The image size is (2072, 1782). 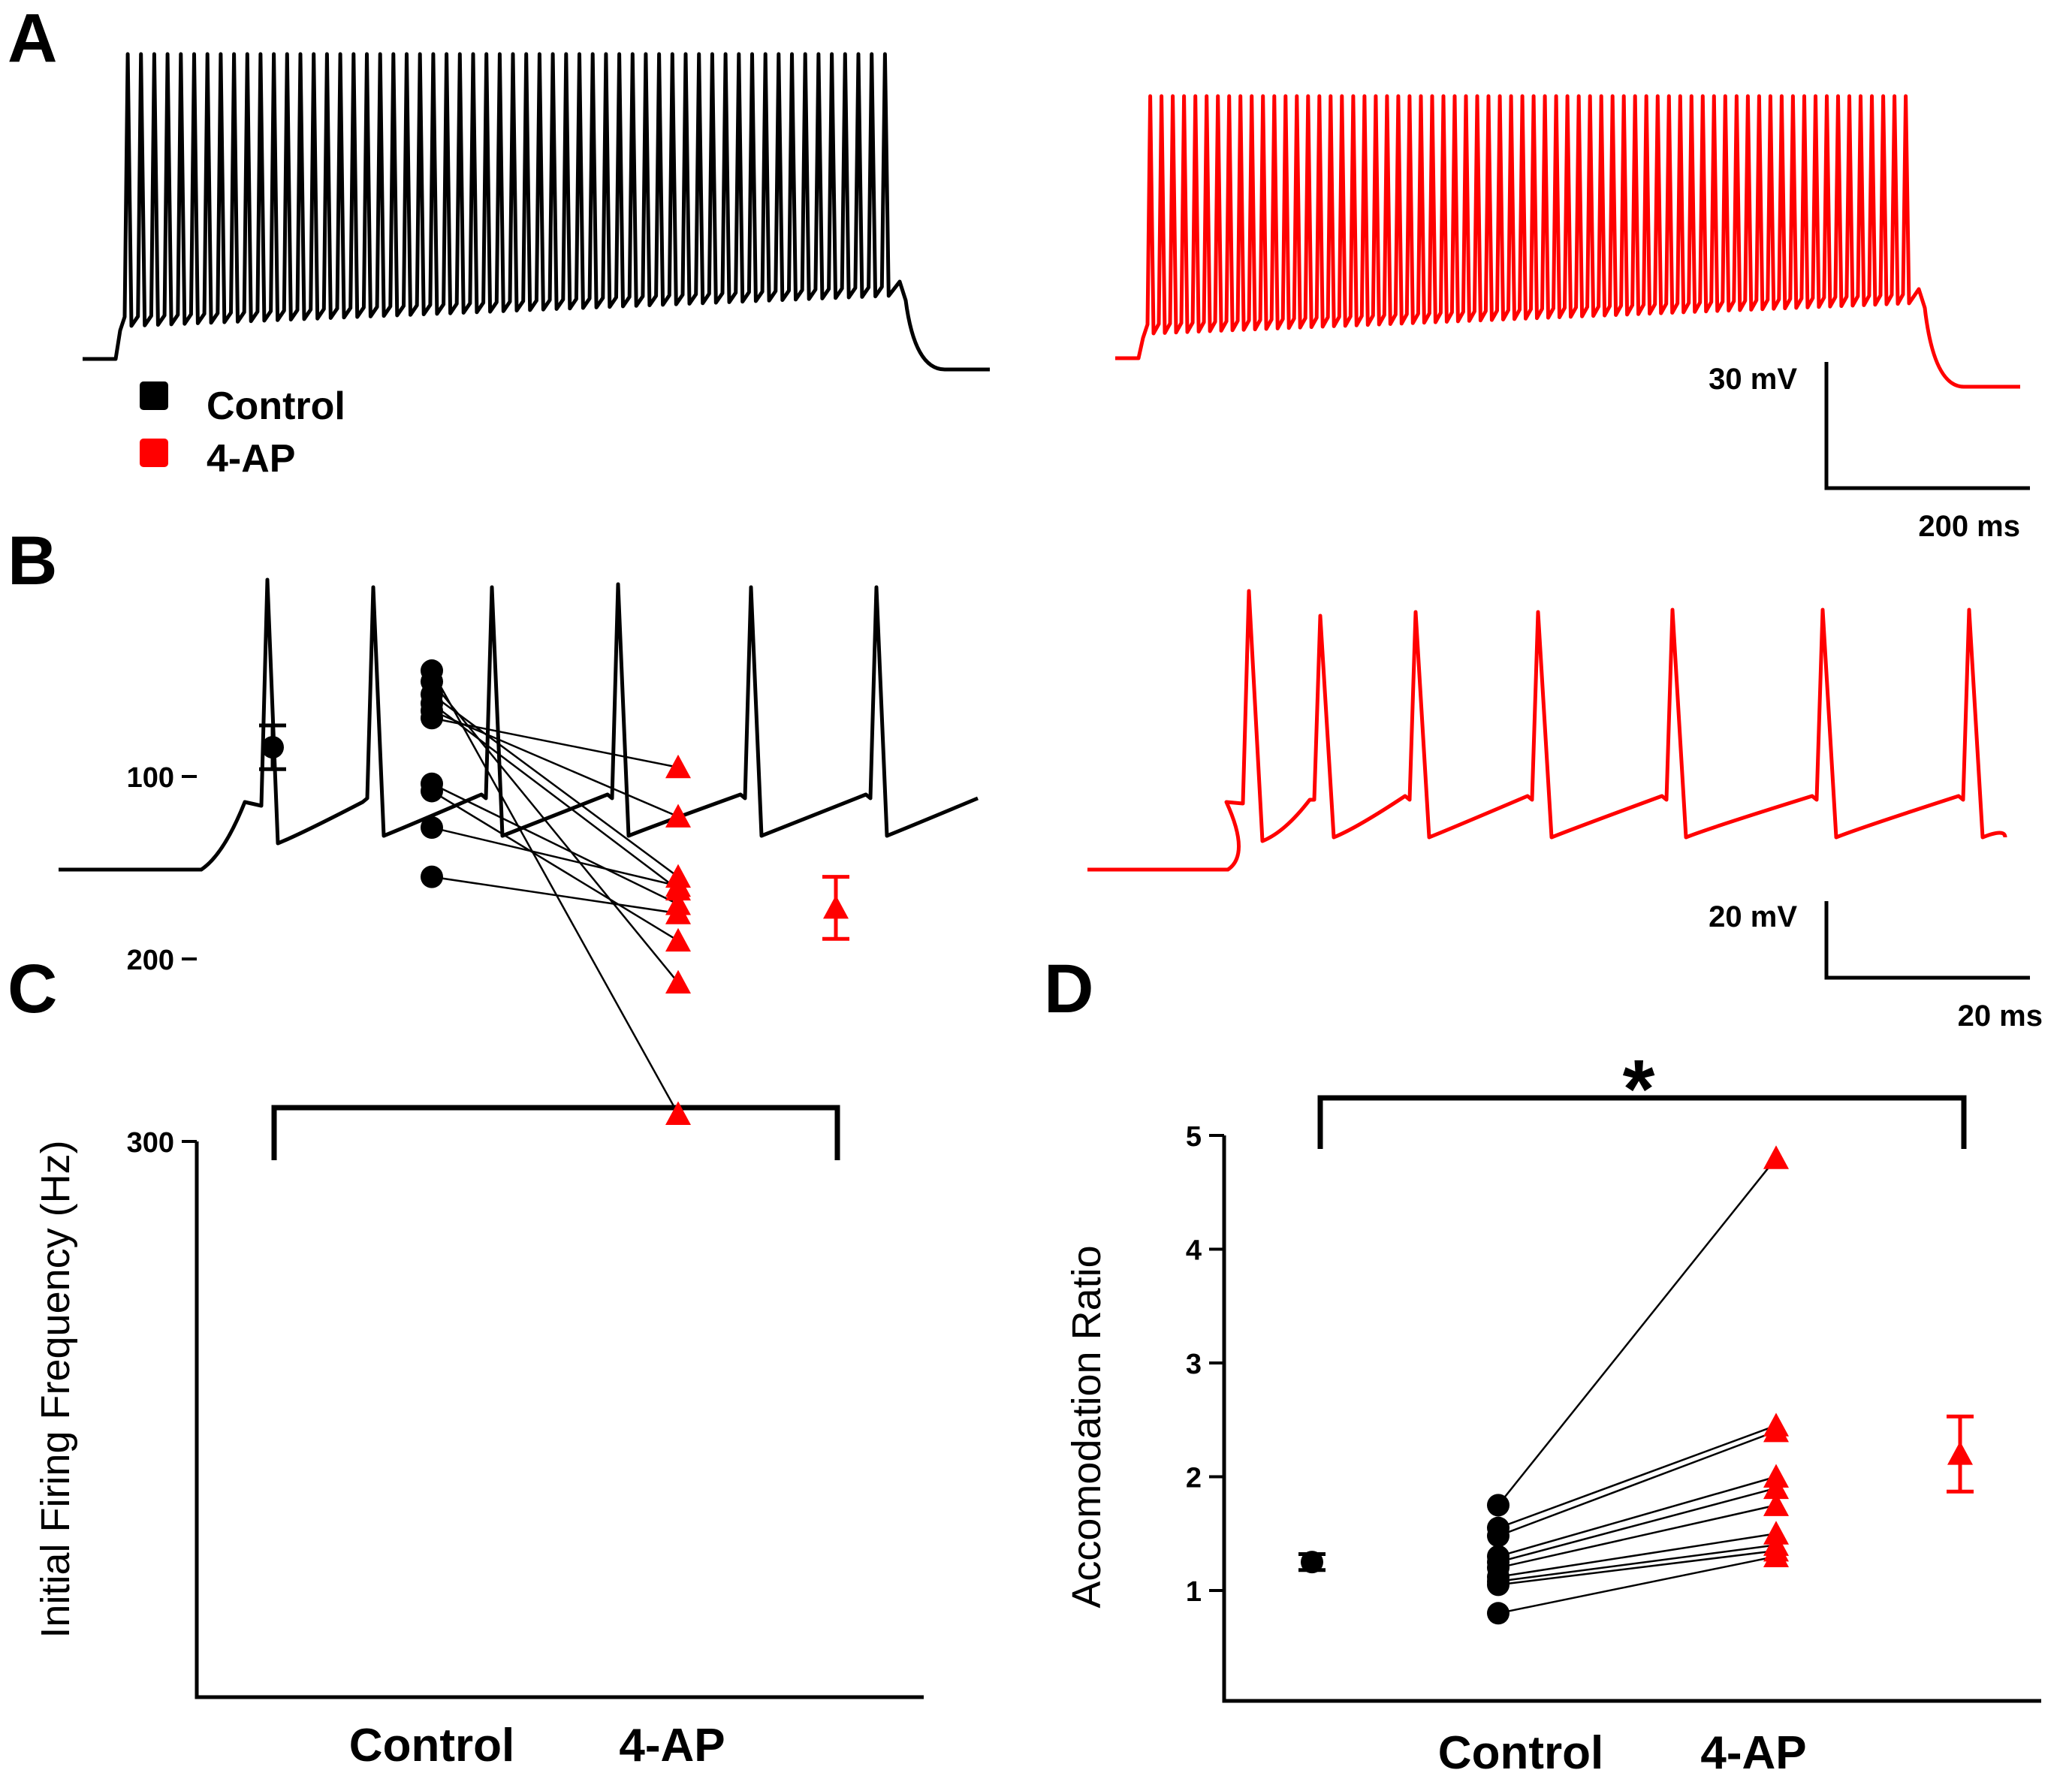 I want to click on panel-c-y-tick-label-200: 200, so click(x=150, y=961).